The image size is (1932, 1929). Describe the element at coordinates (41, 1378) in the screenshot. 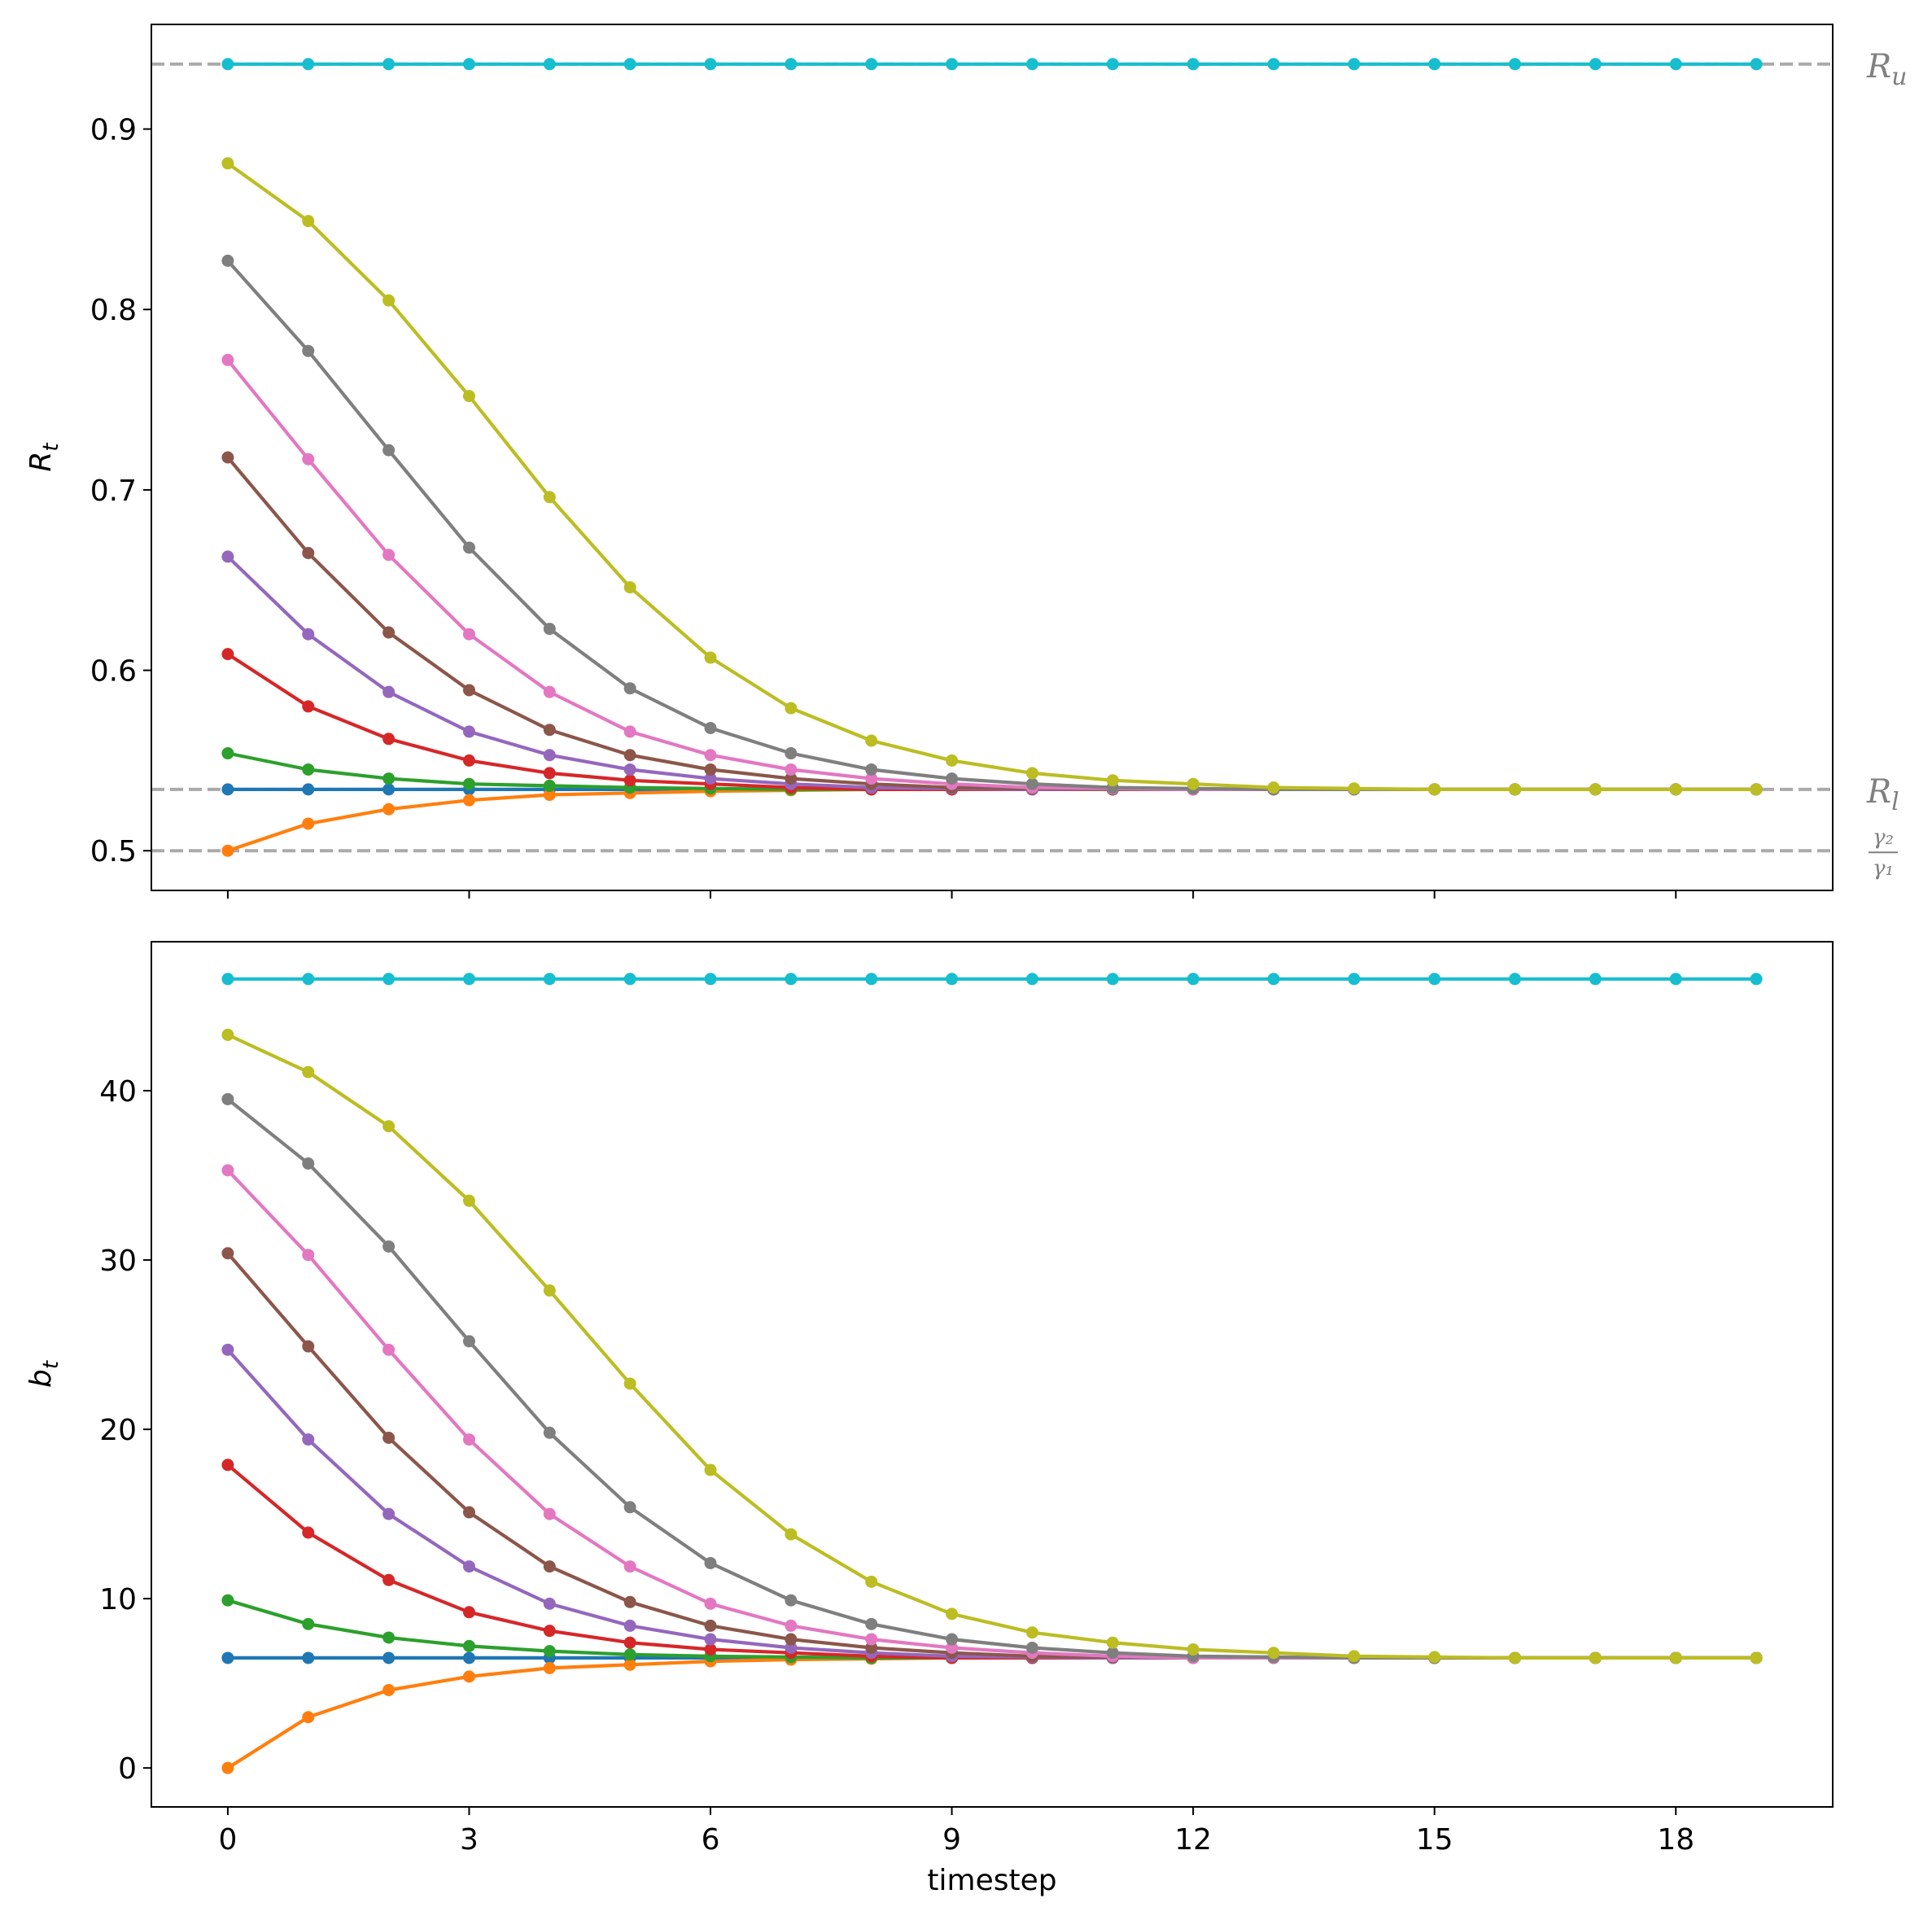

I see `y-axis-title-main: b` at that location.